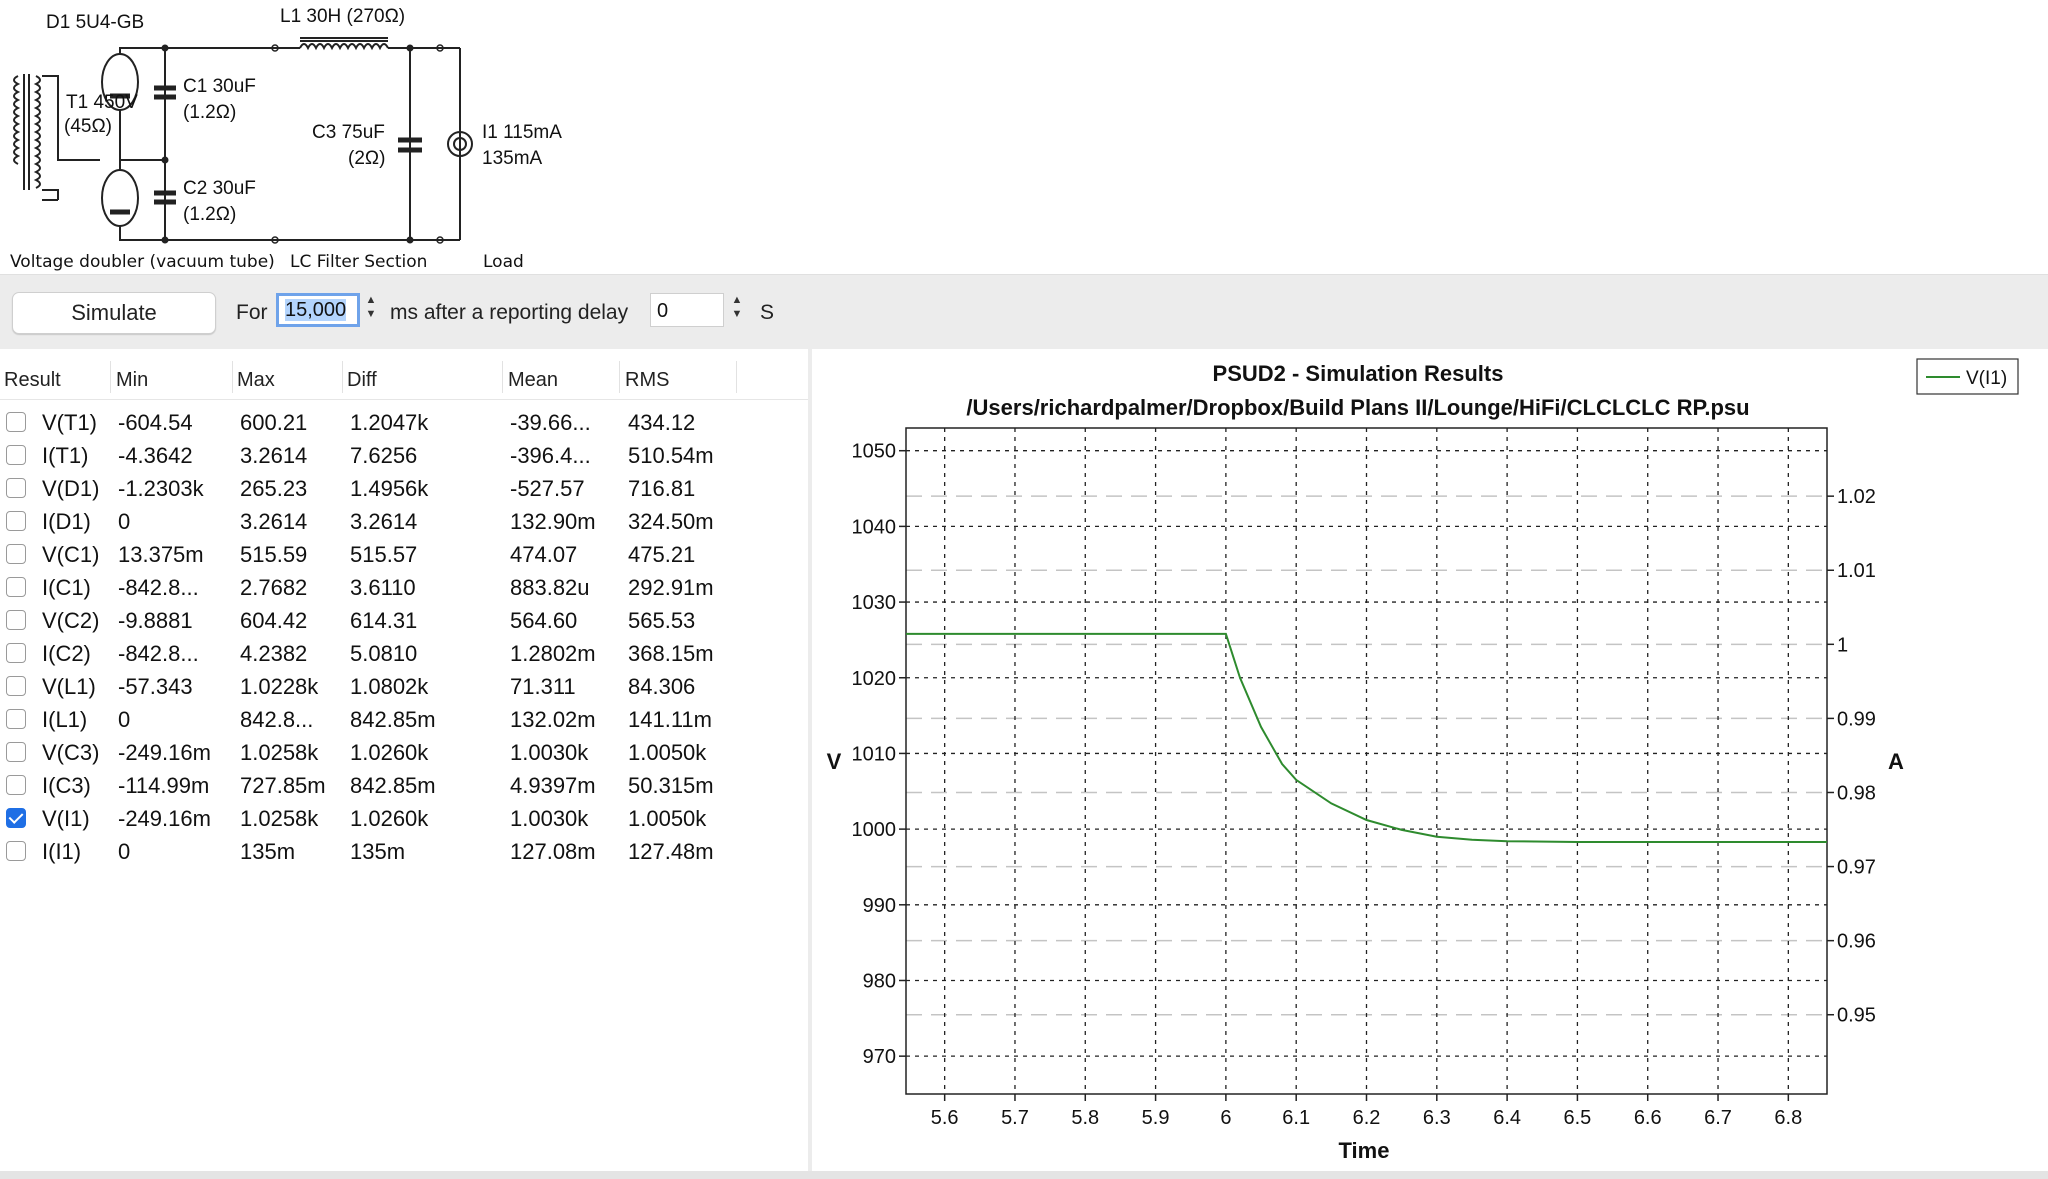 The height and width of the screenshot is (1179, 2048). Describe the element at coordinates (1015, 1118) in the screenshot. I see `x-tick-label: 5.7` at that location.